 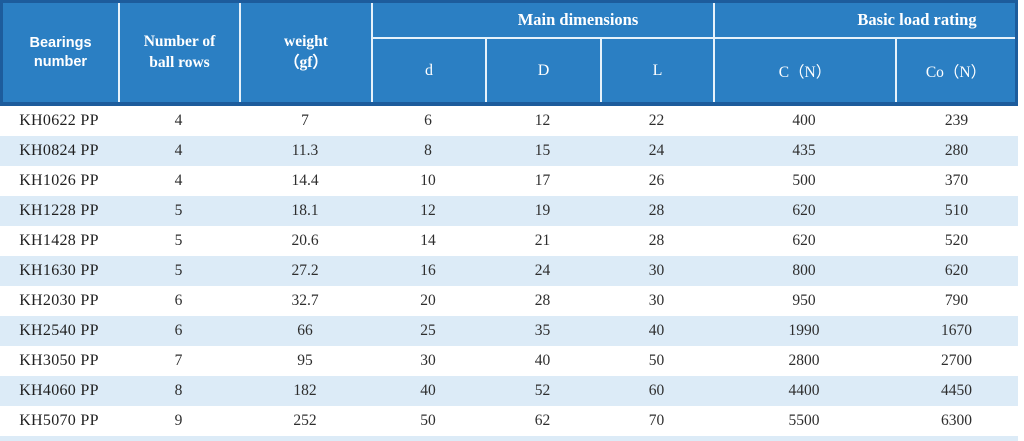 What do you see at coordinates (509, 271) in the screenshot?
I see `table-row: KH1630 PP 5 27.2 16 24 30 800 620` at bounding box center [509, 271].